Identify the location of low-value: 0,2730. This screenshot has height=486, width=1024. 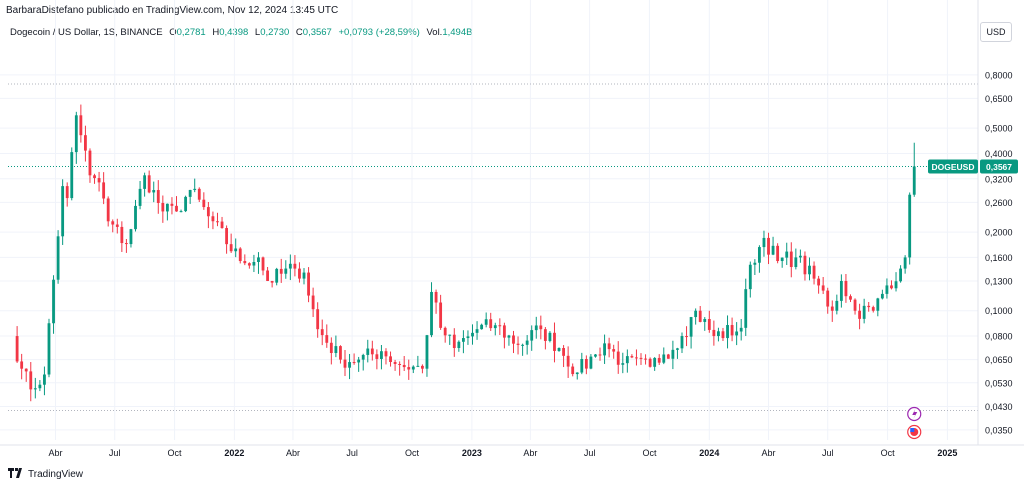
(275, 32).